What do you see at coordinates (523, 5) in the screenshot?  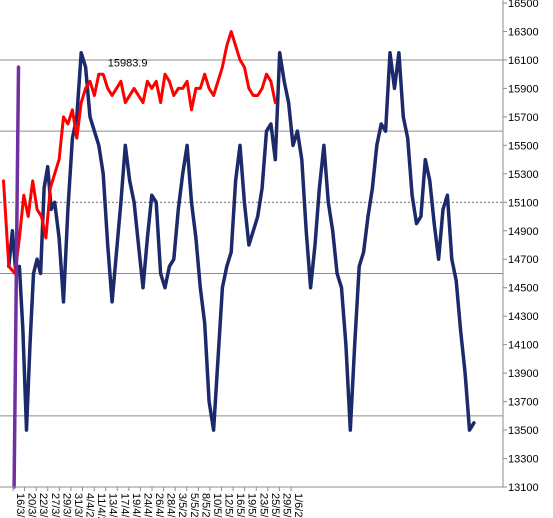 I see `y-tick-label: 16500` at bounding box center [523, 5].